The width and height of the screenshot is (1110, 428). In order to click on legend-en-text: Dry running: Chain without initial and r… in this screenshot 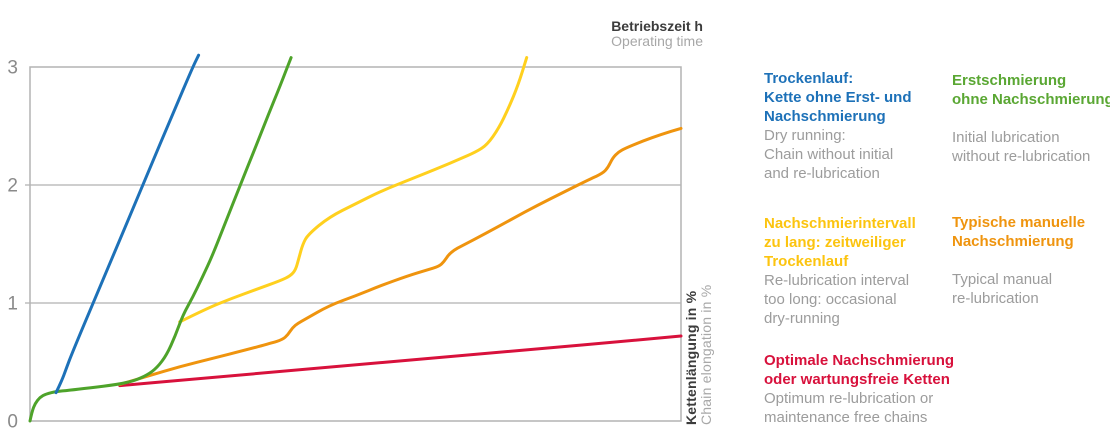, I will do `click(829, 154)`.